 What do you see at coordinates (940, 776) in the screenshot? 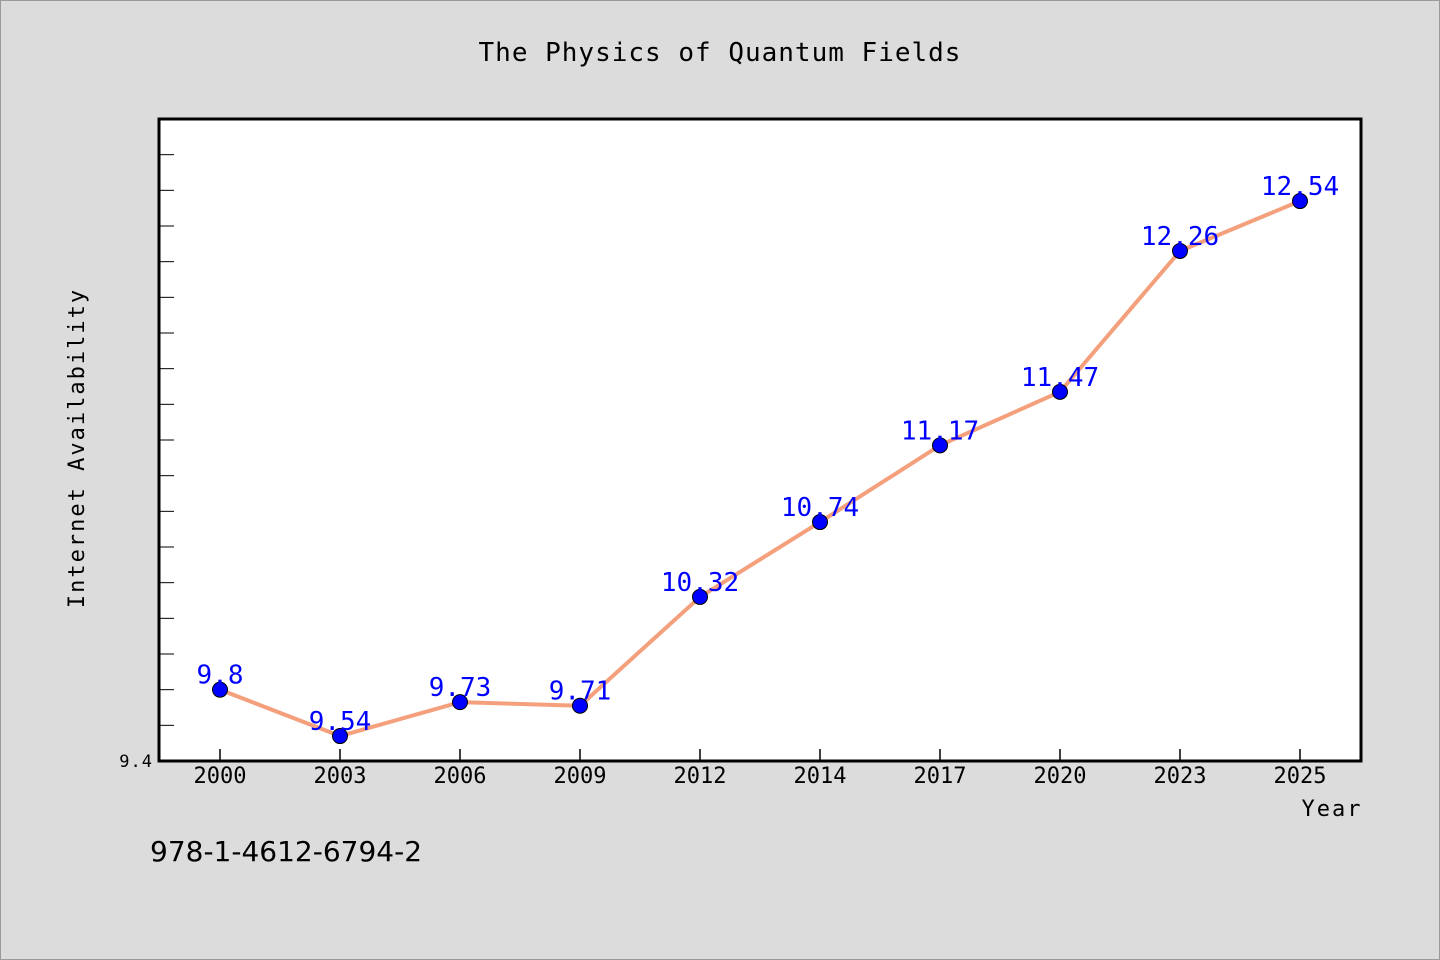
I see `x-tick-label: 2017` at bounding box center [940, 776].